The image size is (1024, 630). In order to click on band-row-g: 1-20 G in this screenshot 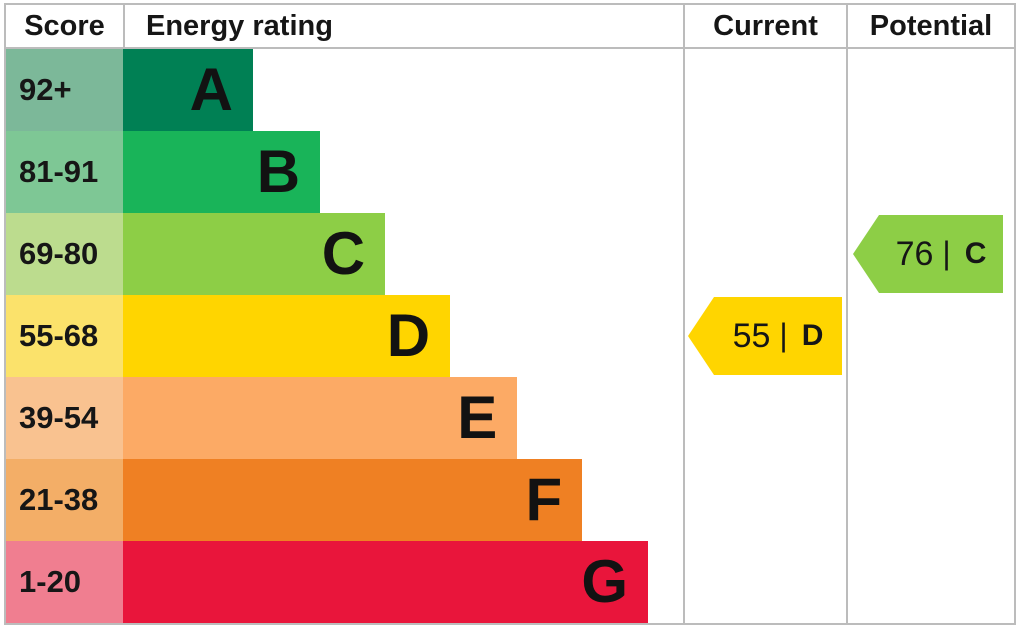, I will do `click(510, 582)`.